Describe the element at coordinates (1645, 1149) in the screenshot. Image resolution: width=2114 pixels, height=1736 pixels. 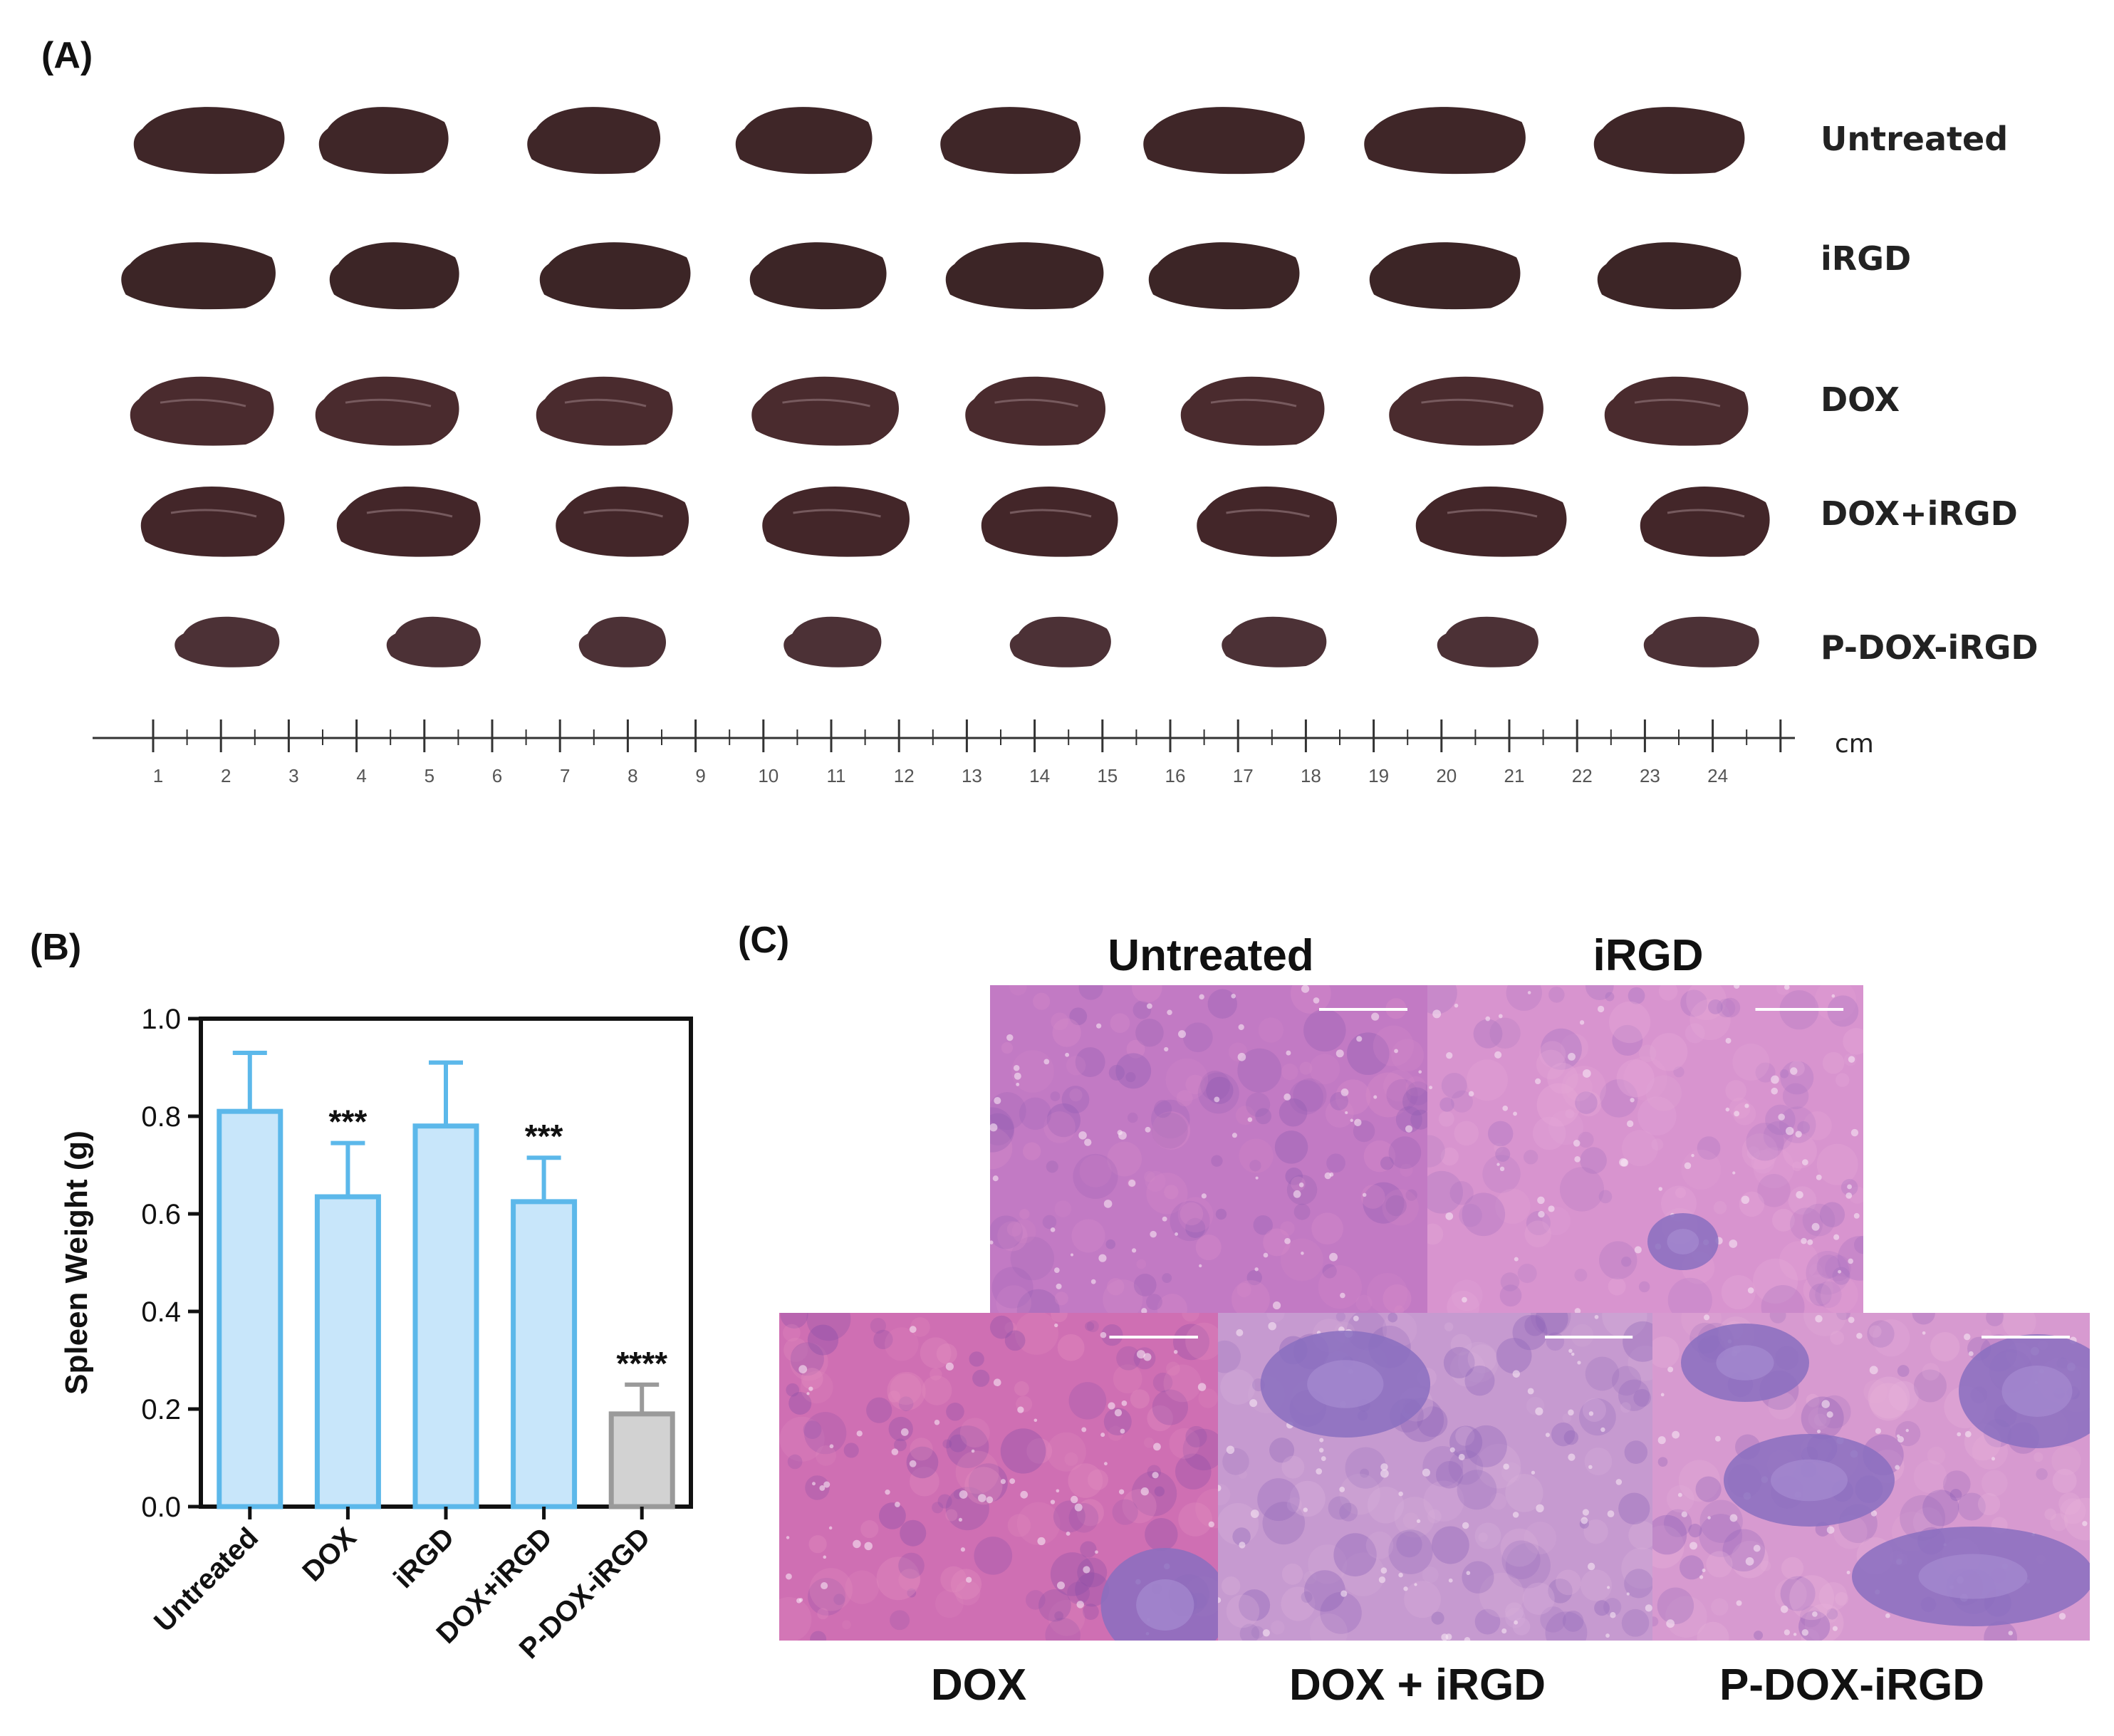
I see `tissue-background` at that location.